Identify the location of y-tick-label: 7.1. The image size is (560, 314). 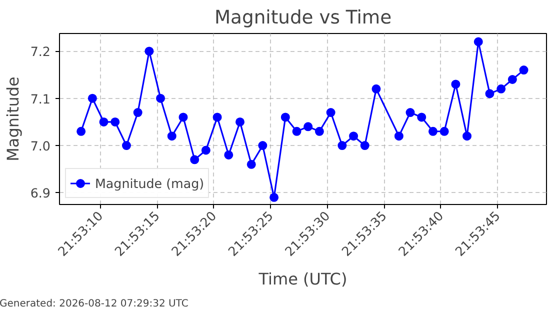
(40, 98).